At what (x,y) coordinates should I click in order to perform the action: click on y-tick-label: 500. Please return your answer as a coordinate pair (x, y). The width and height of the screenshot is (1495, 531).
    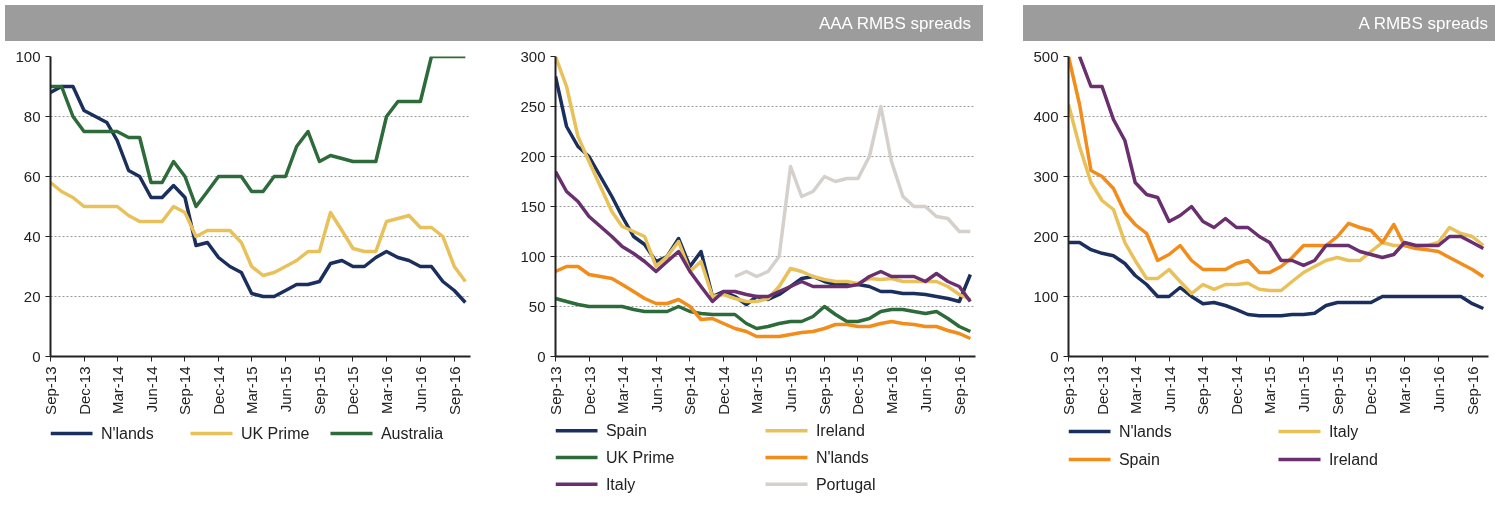
    Looking at the image, I should click on (1046, 56).